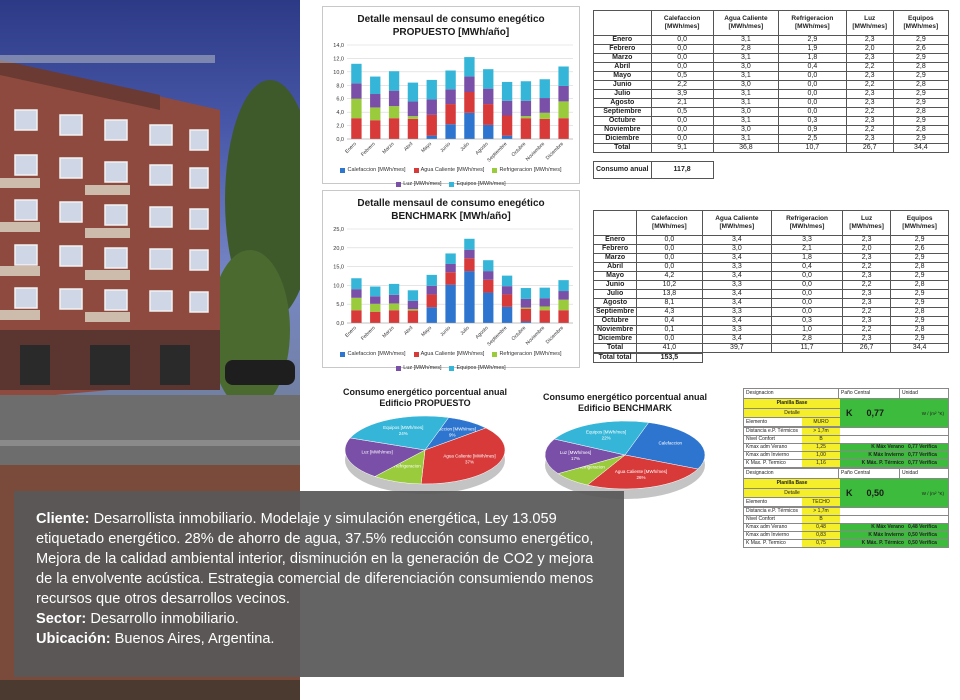  I want to click on table-cell: 9,1, so click(682, 148).